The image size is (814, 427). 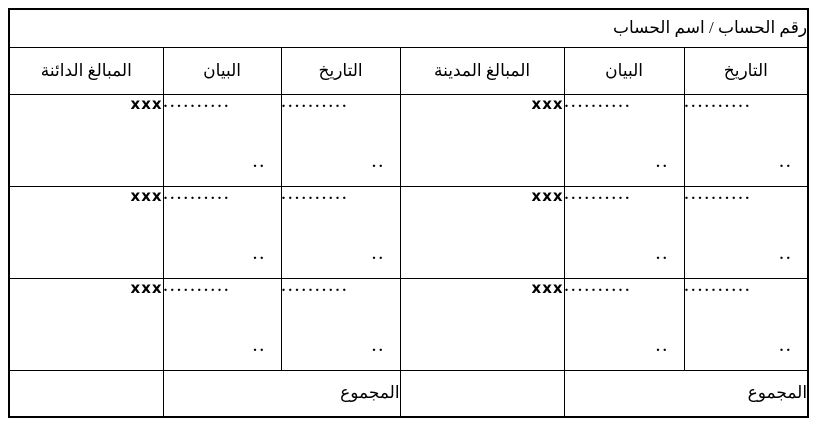 I want to click on total-row: المجموع المجموع, so click(x=408, y=393).